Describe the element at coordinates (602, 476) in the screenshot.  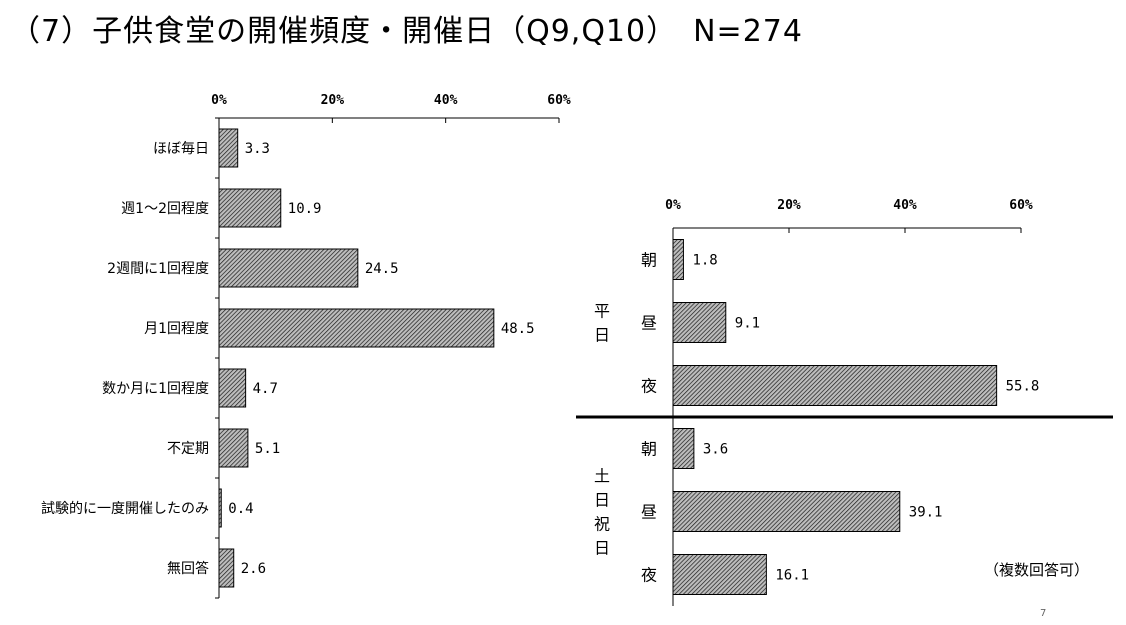
I see `group-label-char: 土` at that location.